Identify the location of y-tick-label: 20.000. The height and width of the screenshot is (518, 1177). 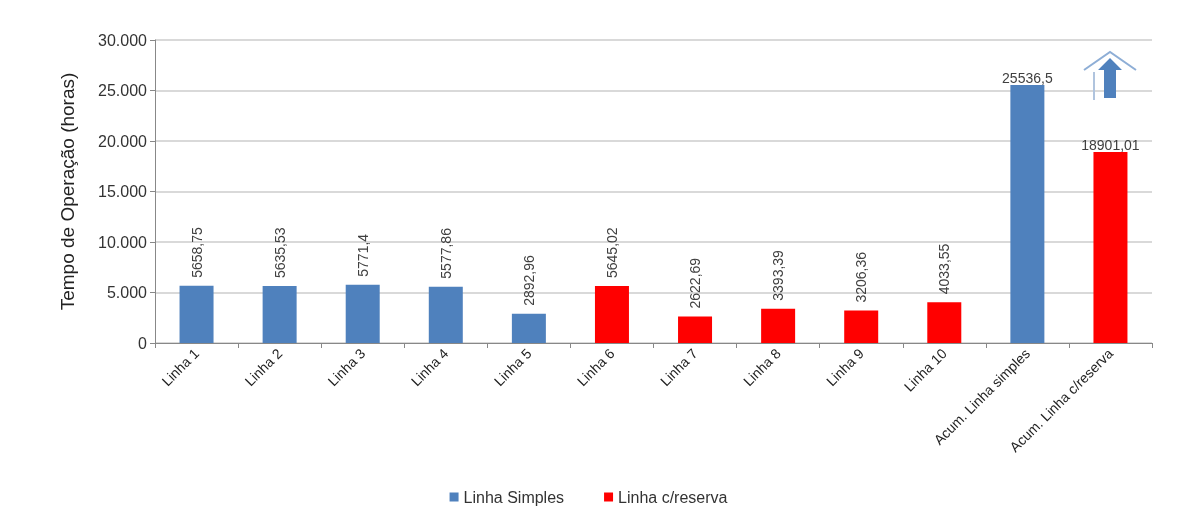
(123, 141).